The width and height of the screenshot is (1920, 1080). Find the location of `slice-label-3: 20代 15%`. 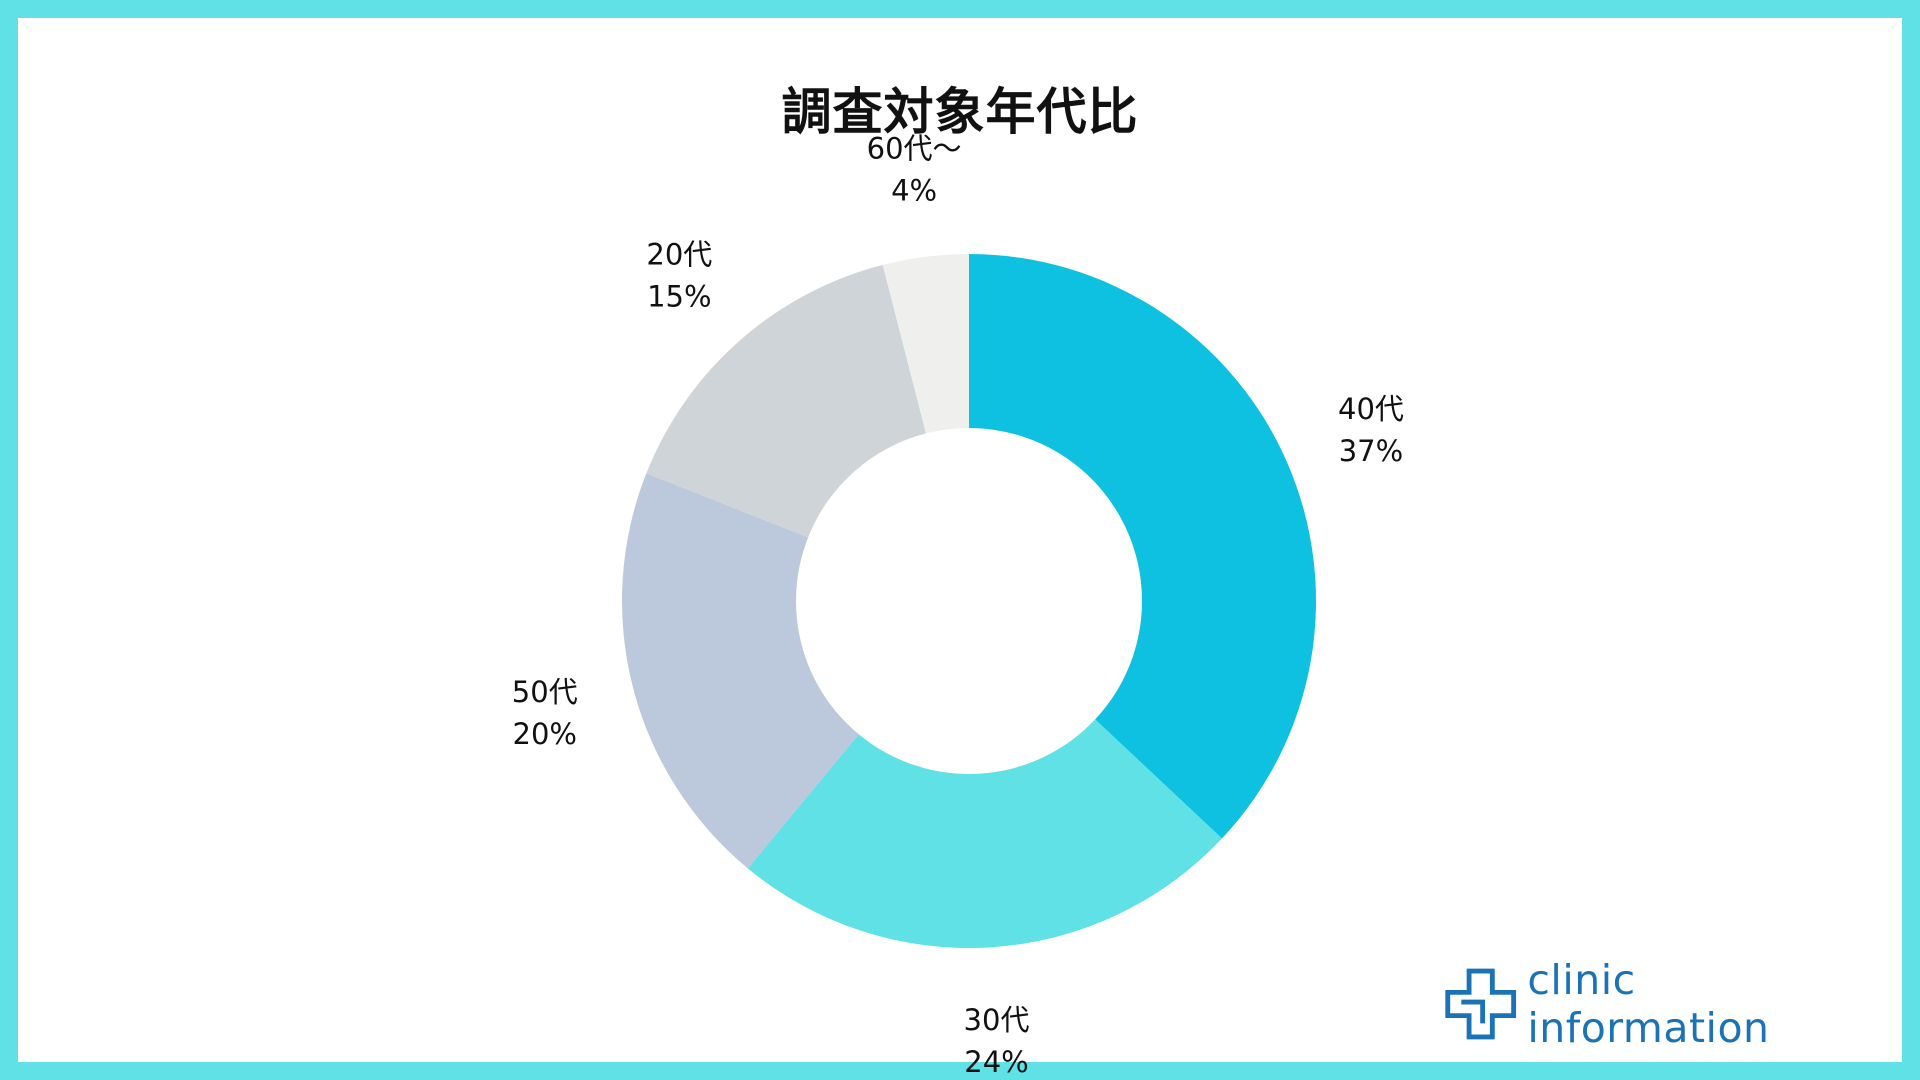

slice-label-3: 20代 15% is located at coordinates (679, 275).